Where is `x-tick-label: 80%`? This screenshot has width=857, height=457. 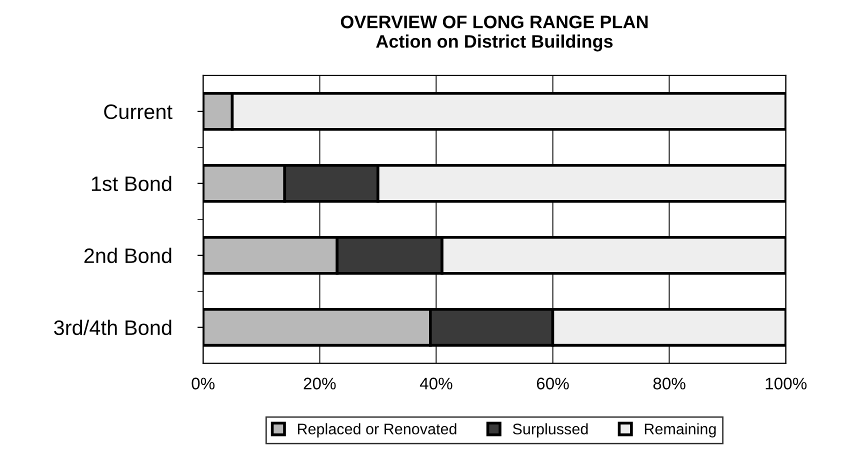 x-tick-label: 80% is located at coordinates (669, 384).